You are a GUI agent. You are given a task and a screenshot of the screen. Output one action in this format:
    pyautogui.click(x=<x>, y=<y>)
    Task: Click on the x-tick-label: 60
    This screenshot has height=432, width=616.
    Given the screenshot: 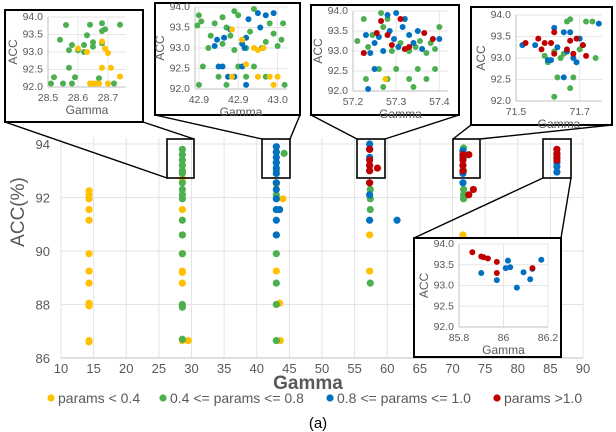 What is the action you would take?
    pyautogui.click(x=387, y=368)
    